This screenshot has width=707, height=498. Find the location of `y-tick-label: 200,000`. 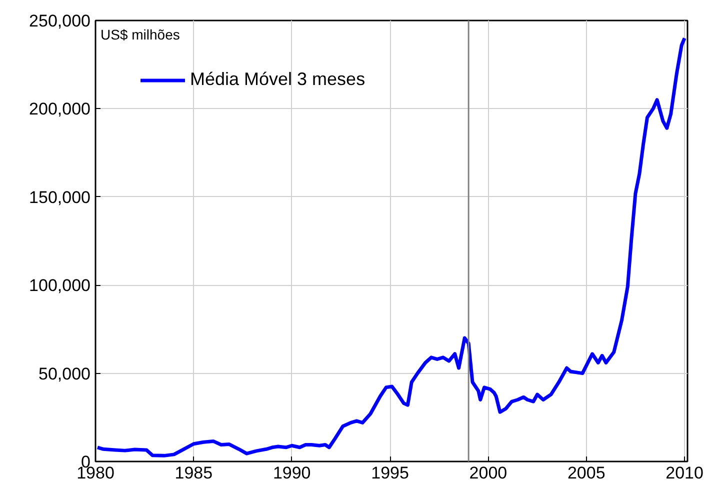

y-tick-label: 200,000 is located at coordinates (59, 109).